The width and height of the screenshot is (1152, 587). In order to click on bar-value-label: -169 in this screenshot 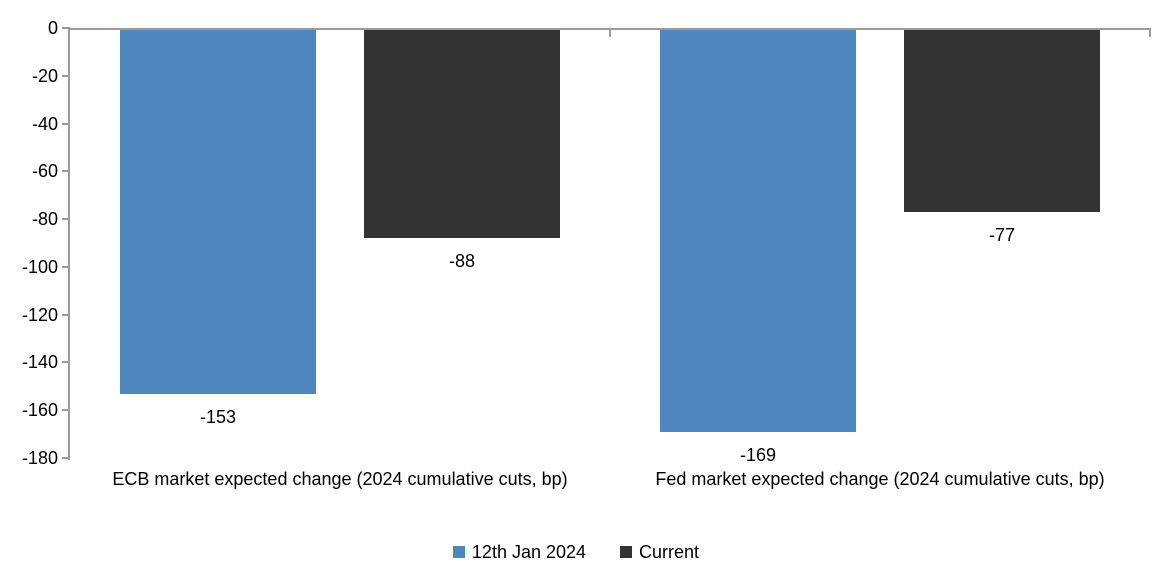, I will do `click(758, 455)`.